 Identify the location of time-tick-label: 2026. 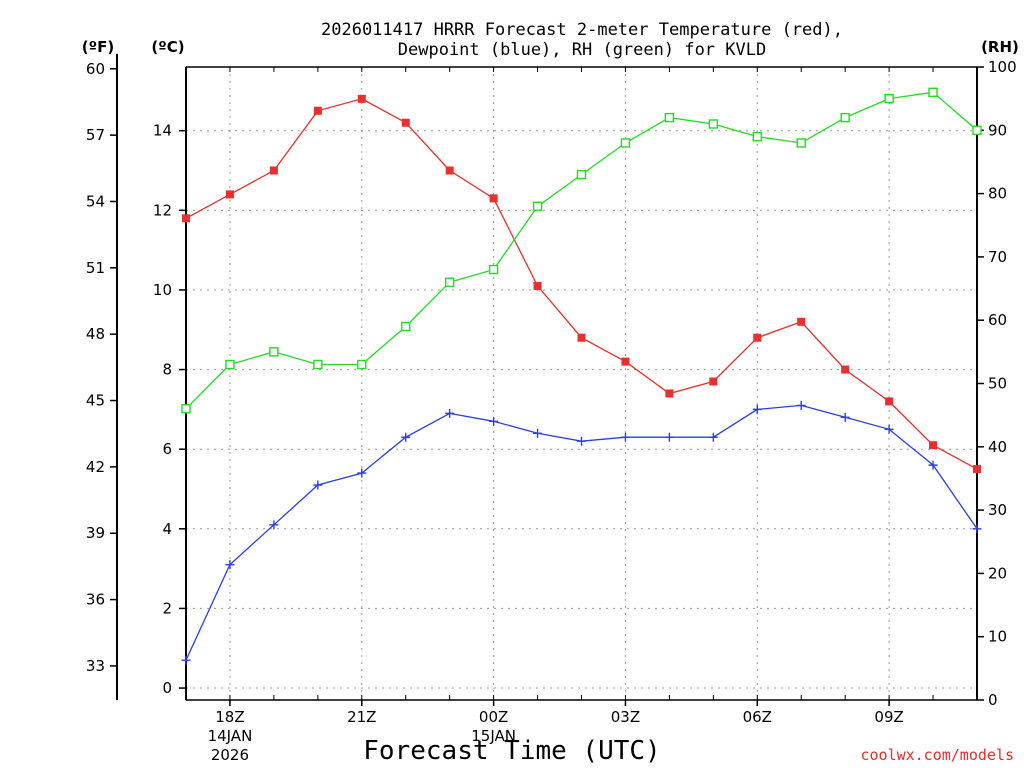
(230, 755).